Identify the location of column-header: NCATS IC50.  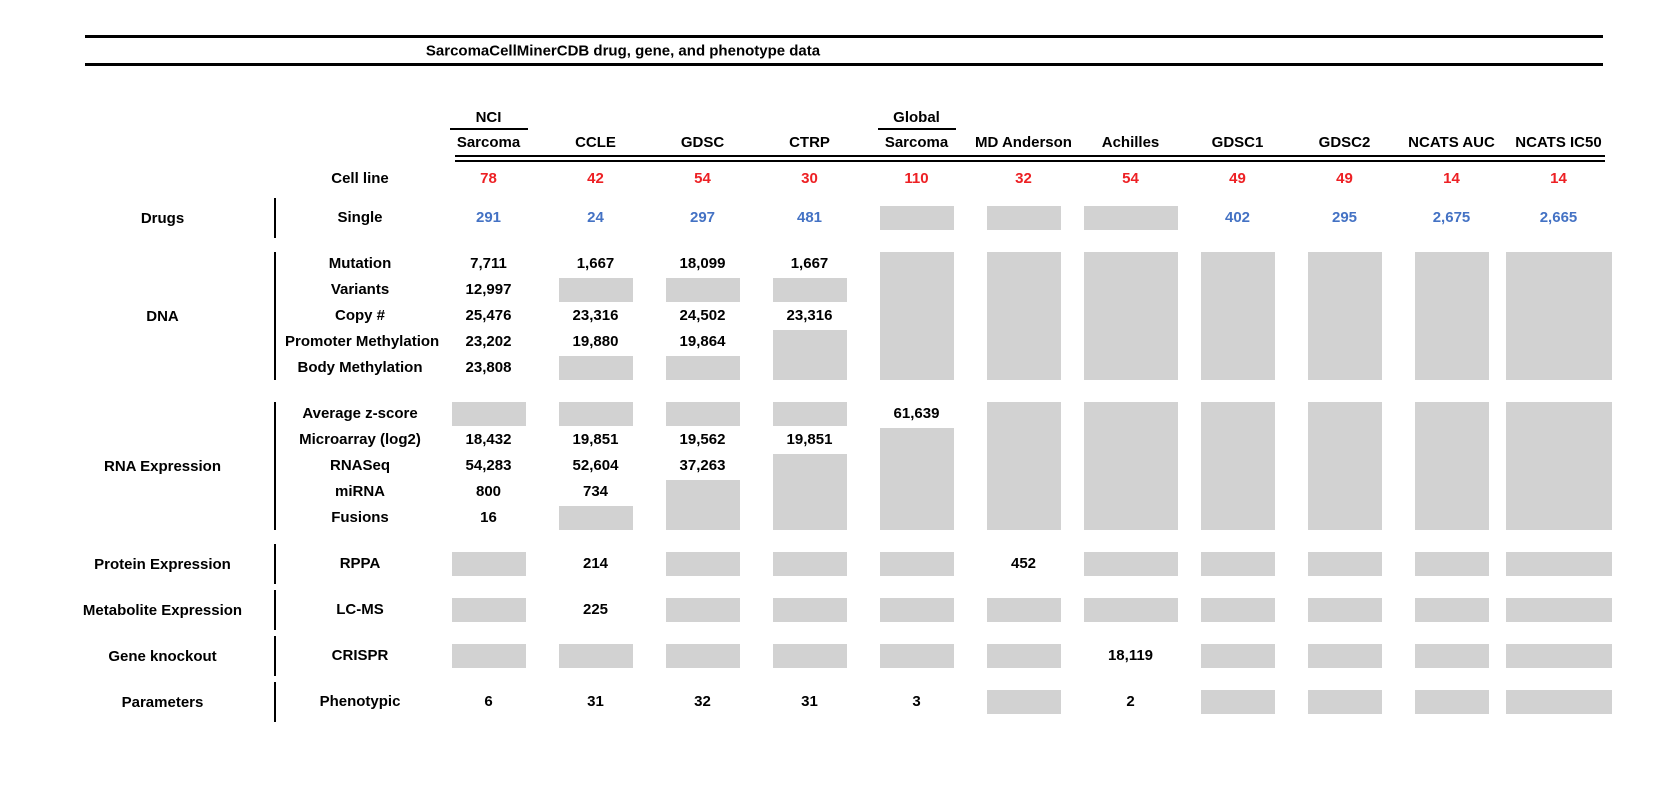
(1558, 124).